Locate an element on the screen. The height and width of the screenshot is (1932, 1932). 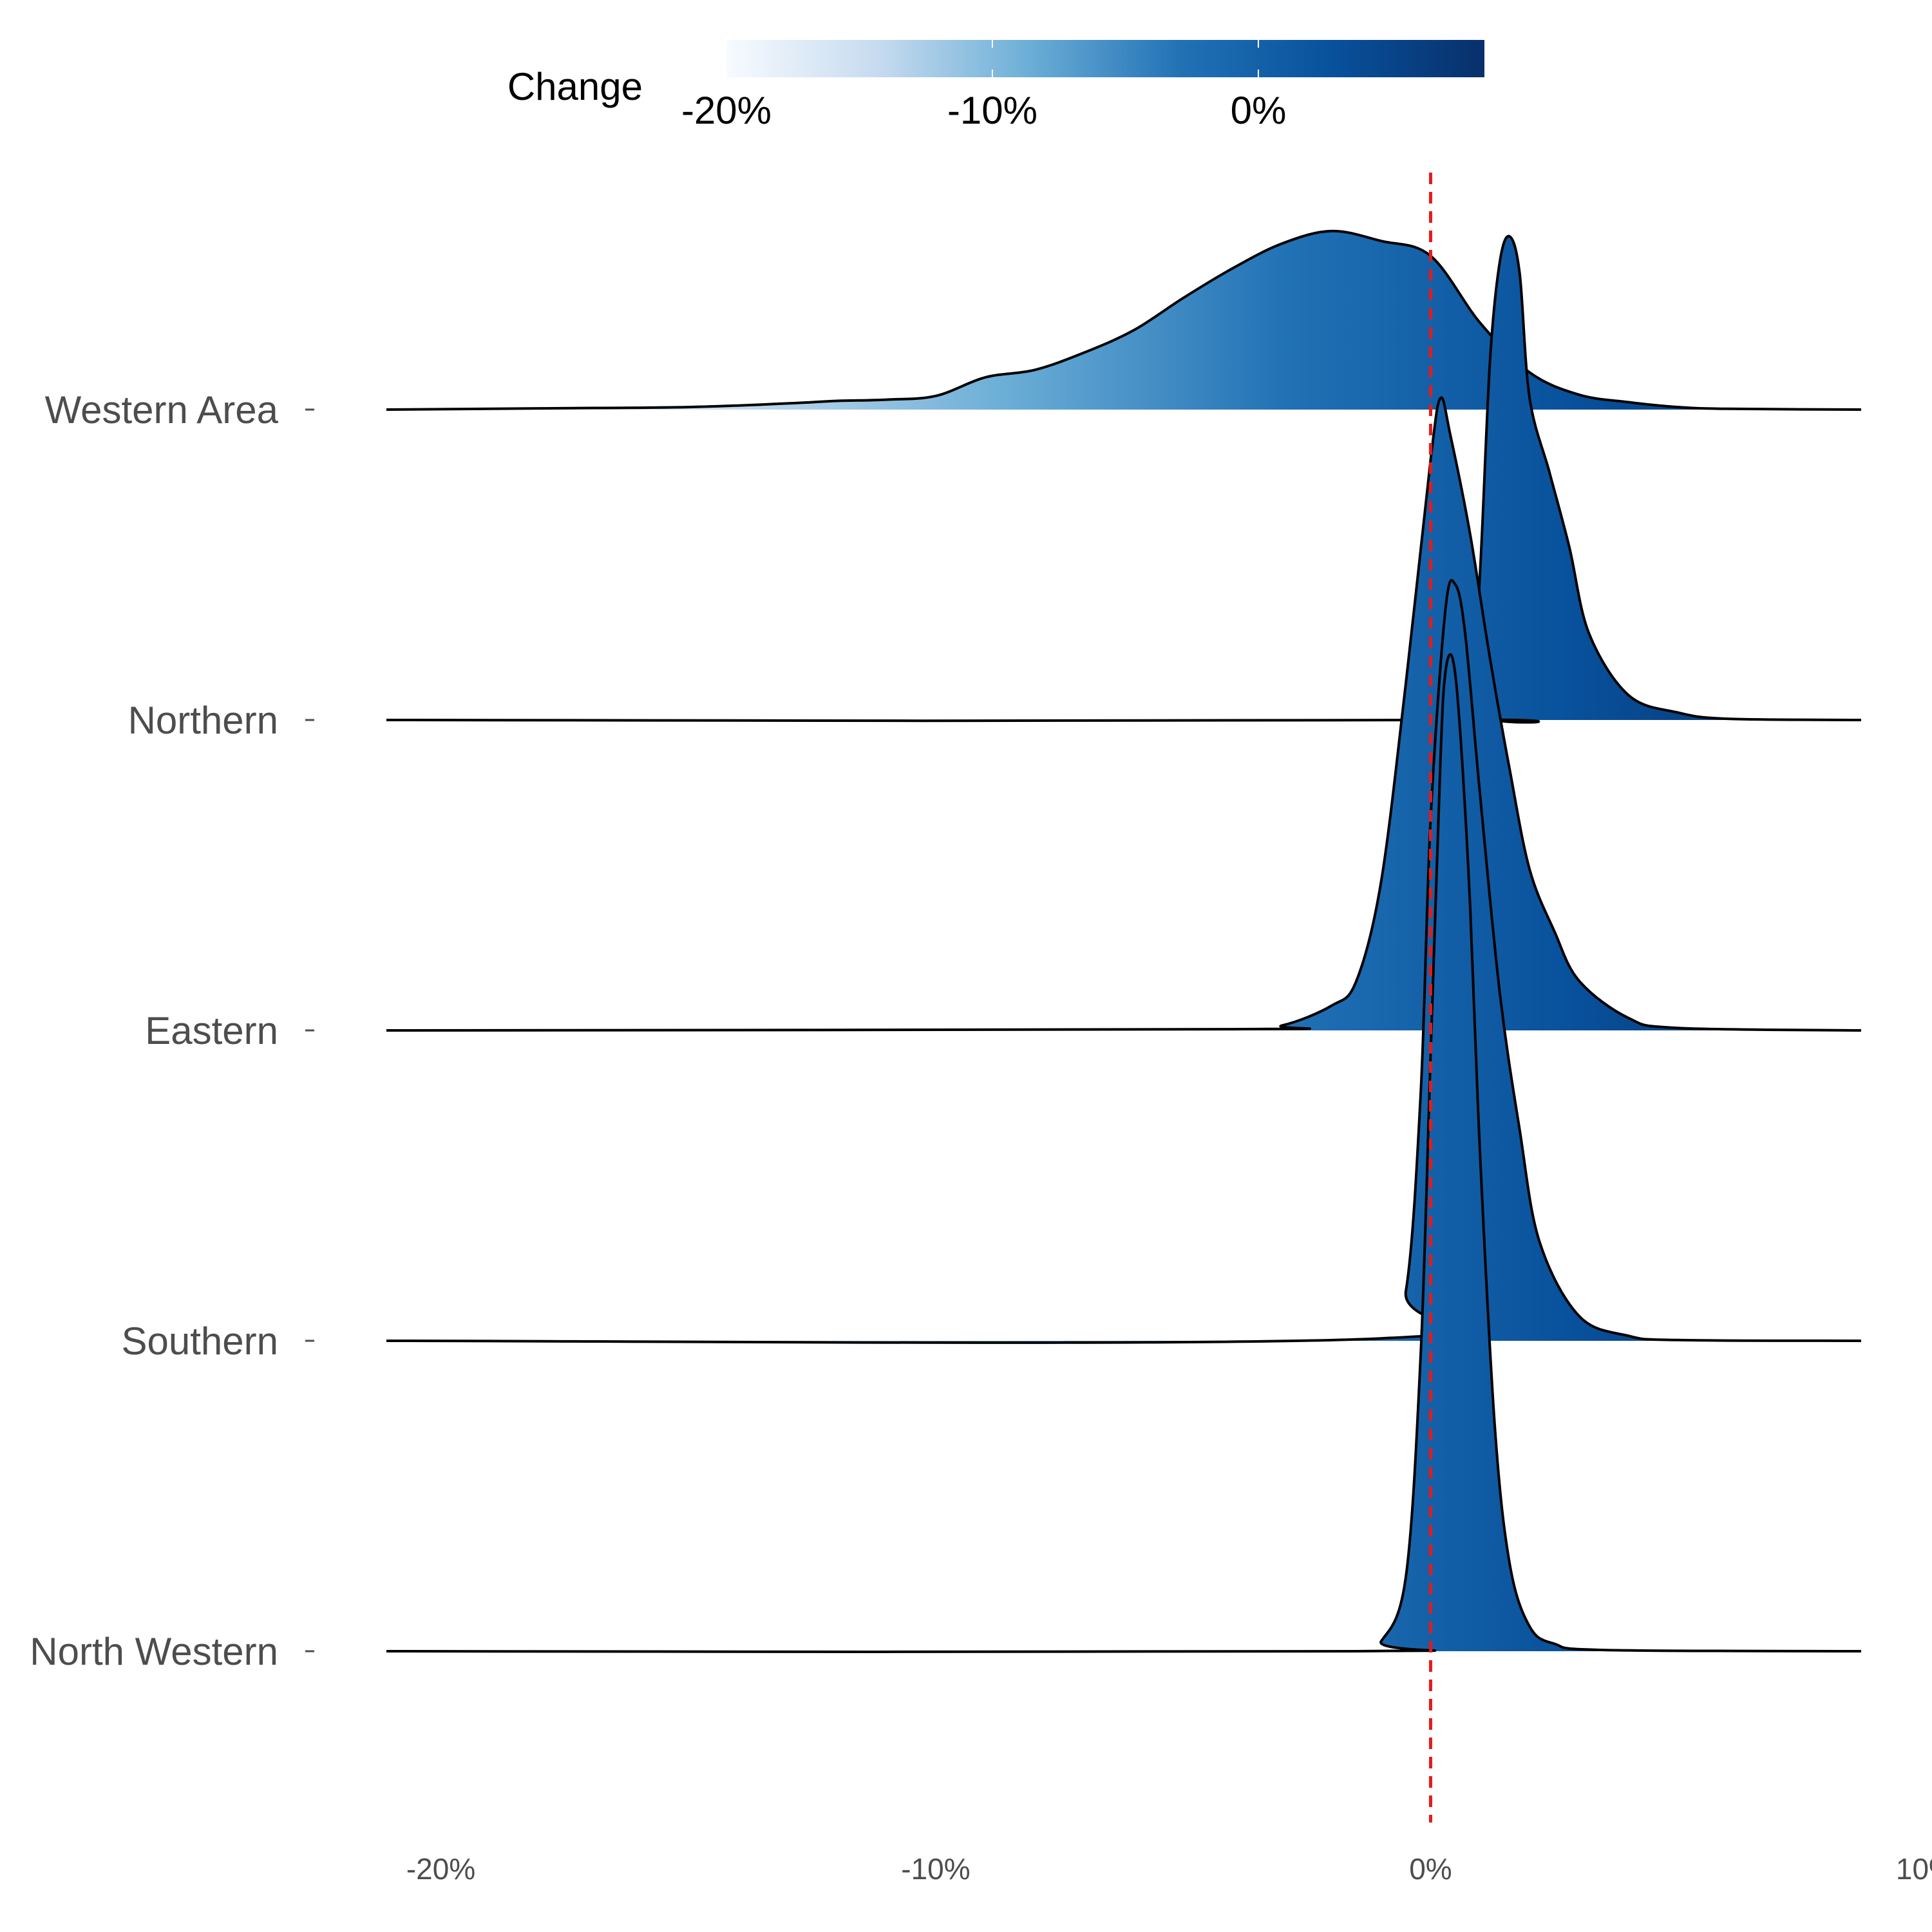
x-tick-label: -20% is located at coordinates (441, 1869).